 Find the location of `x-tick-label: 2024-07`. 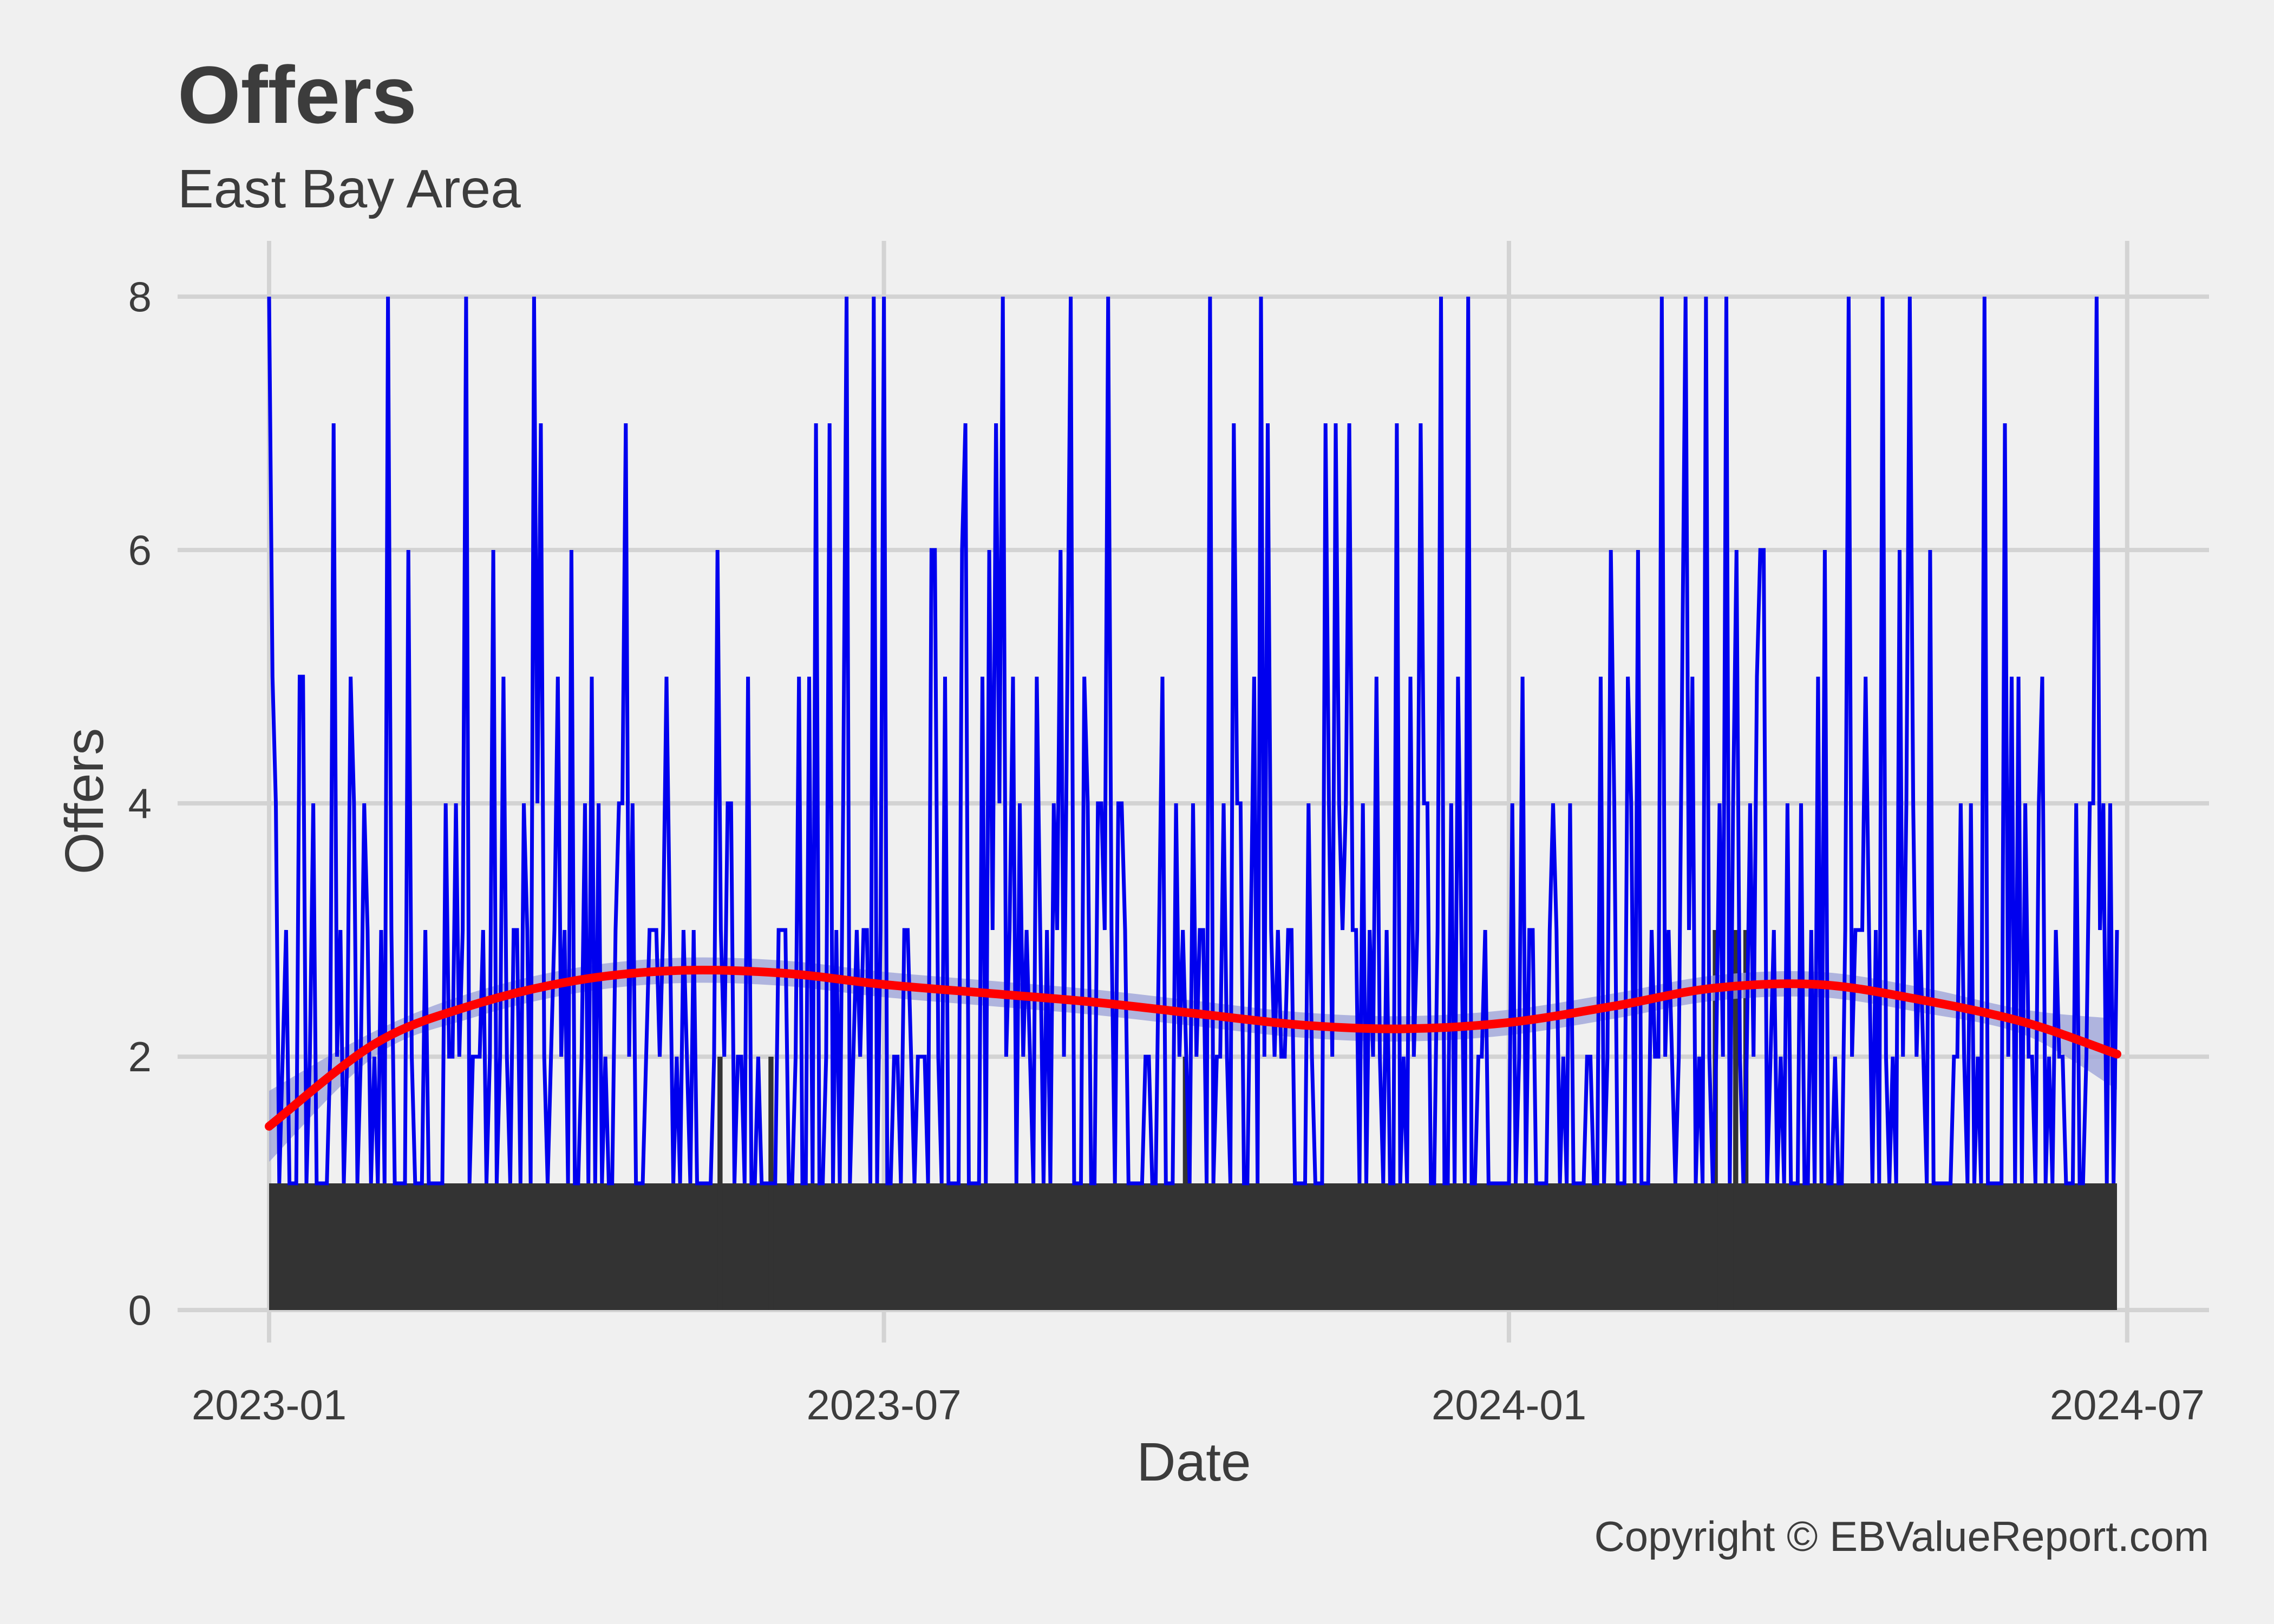

x-tick-label: 2024-07 is located at coordinates (2128, 1405).